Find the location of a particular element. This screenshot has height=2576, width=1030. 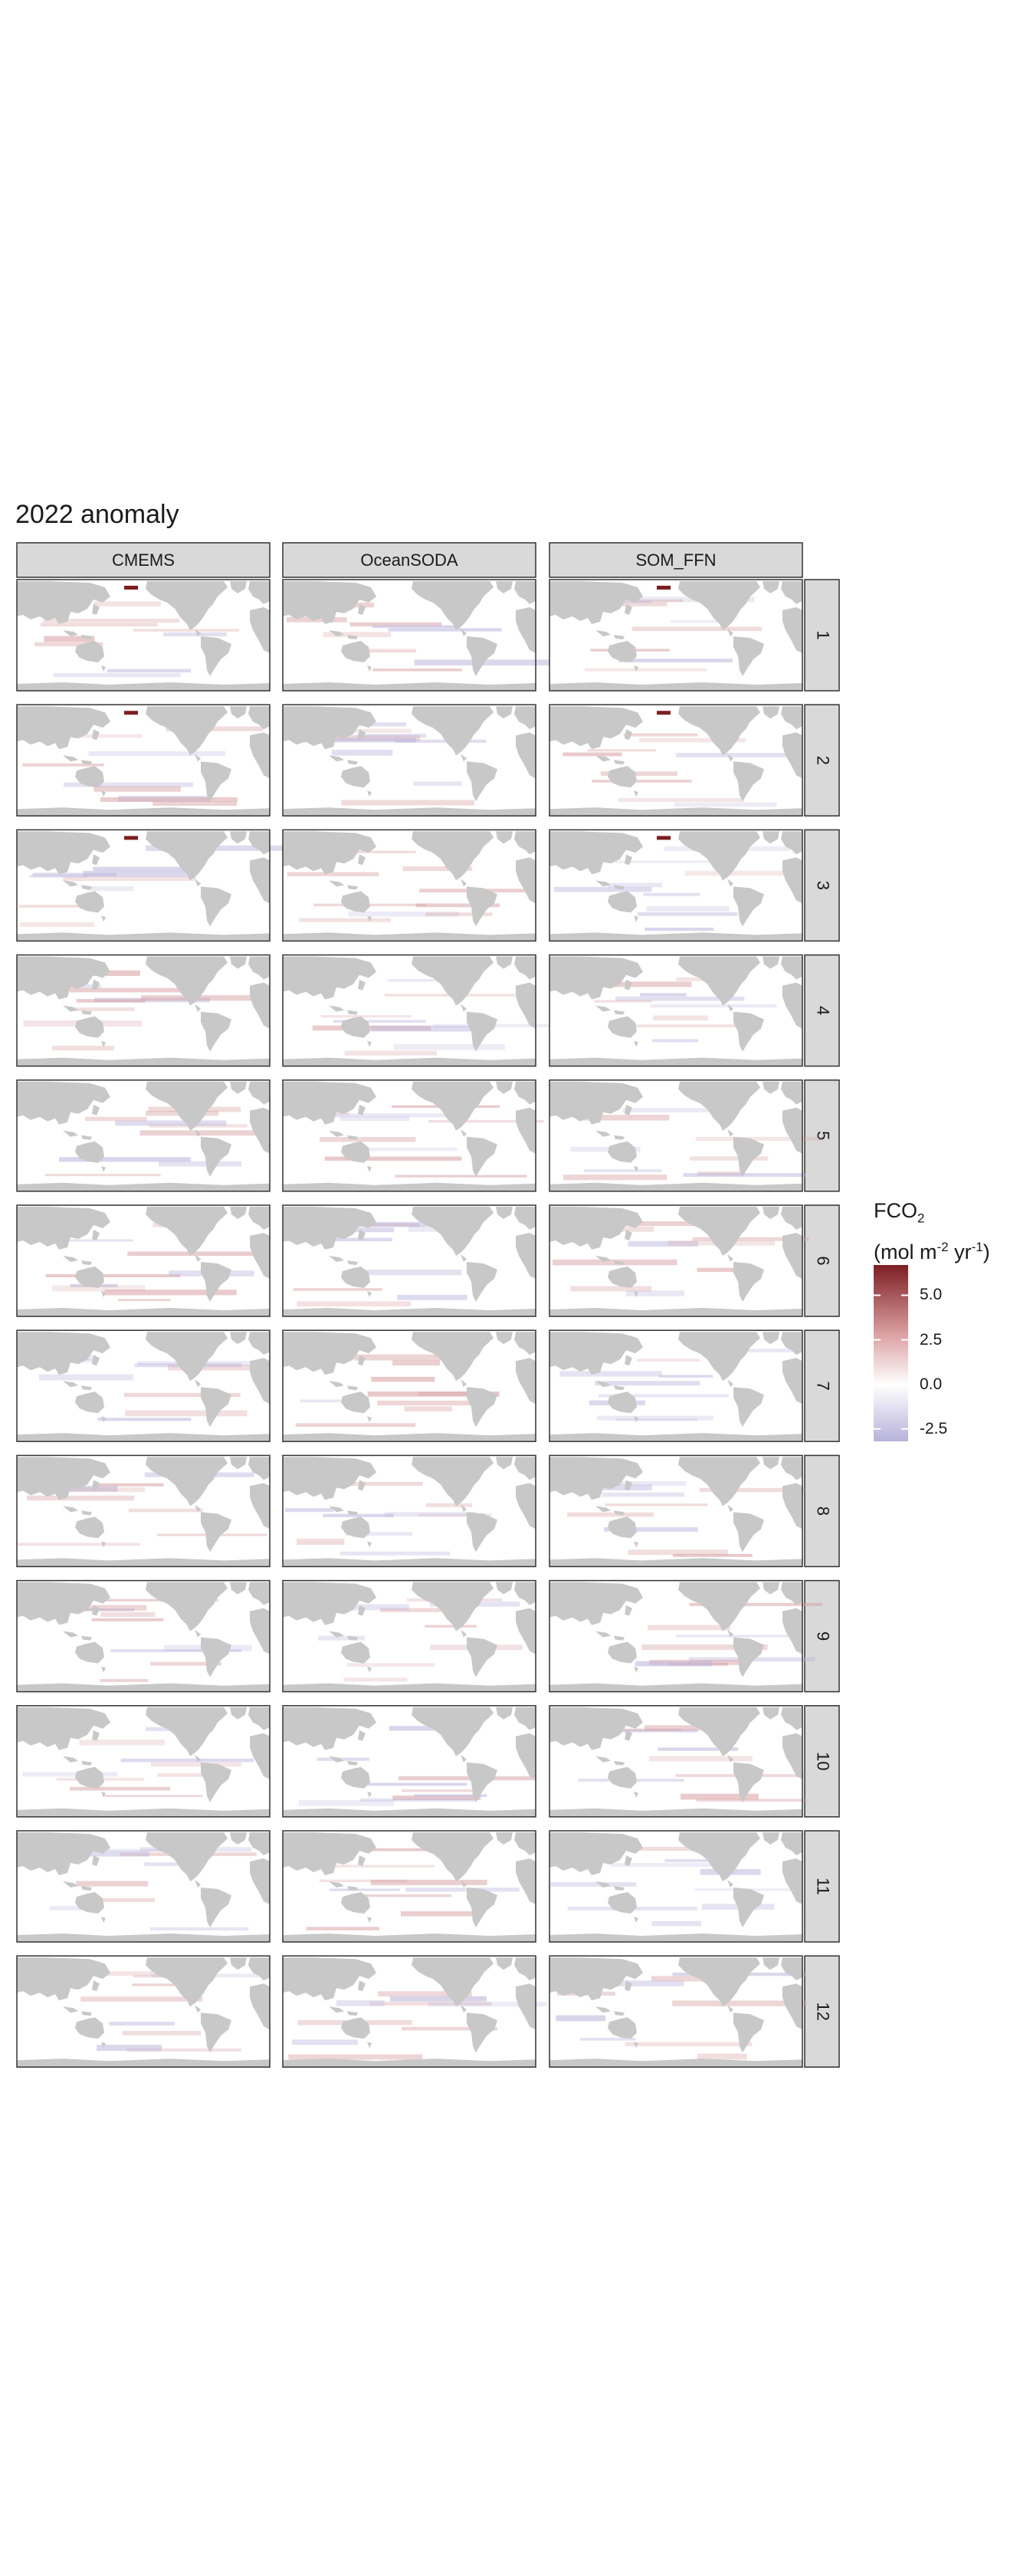

facet-row-label: 9 is located at coordinates (824, 1636).